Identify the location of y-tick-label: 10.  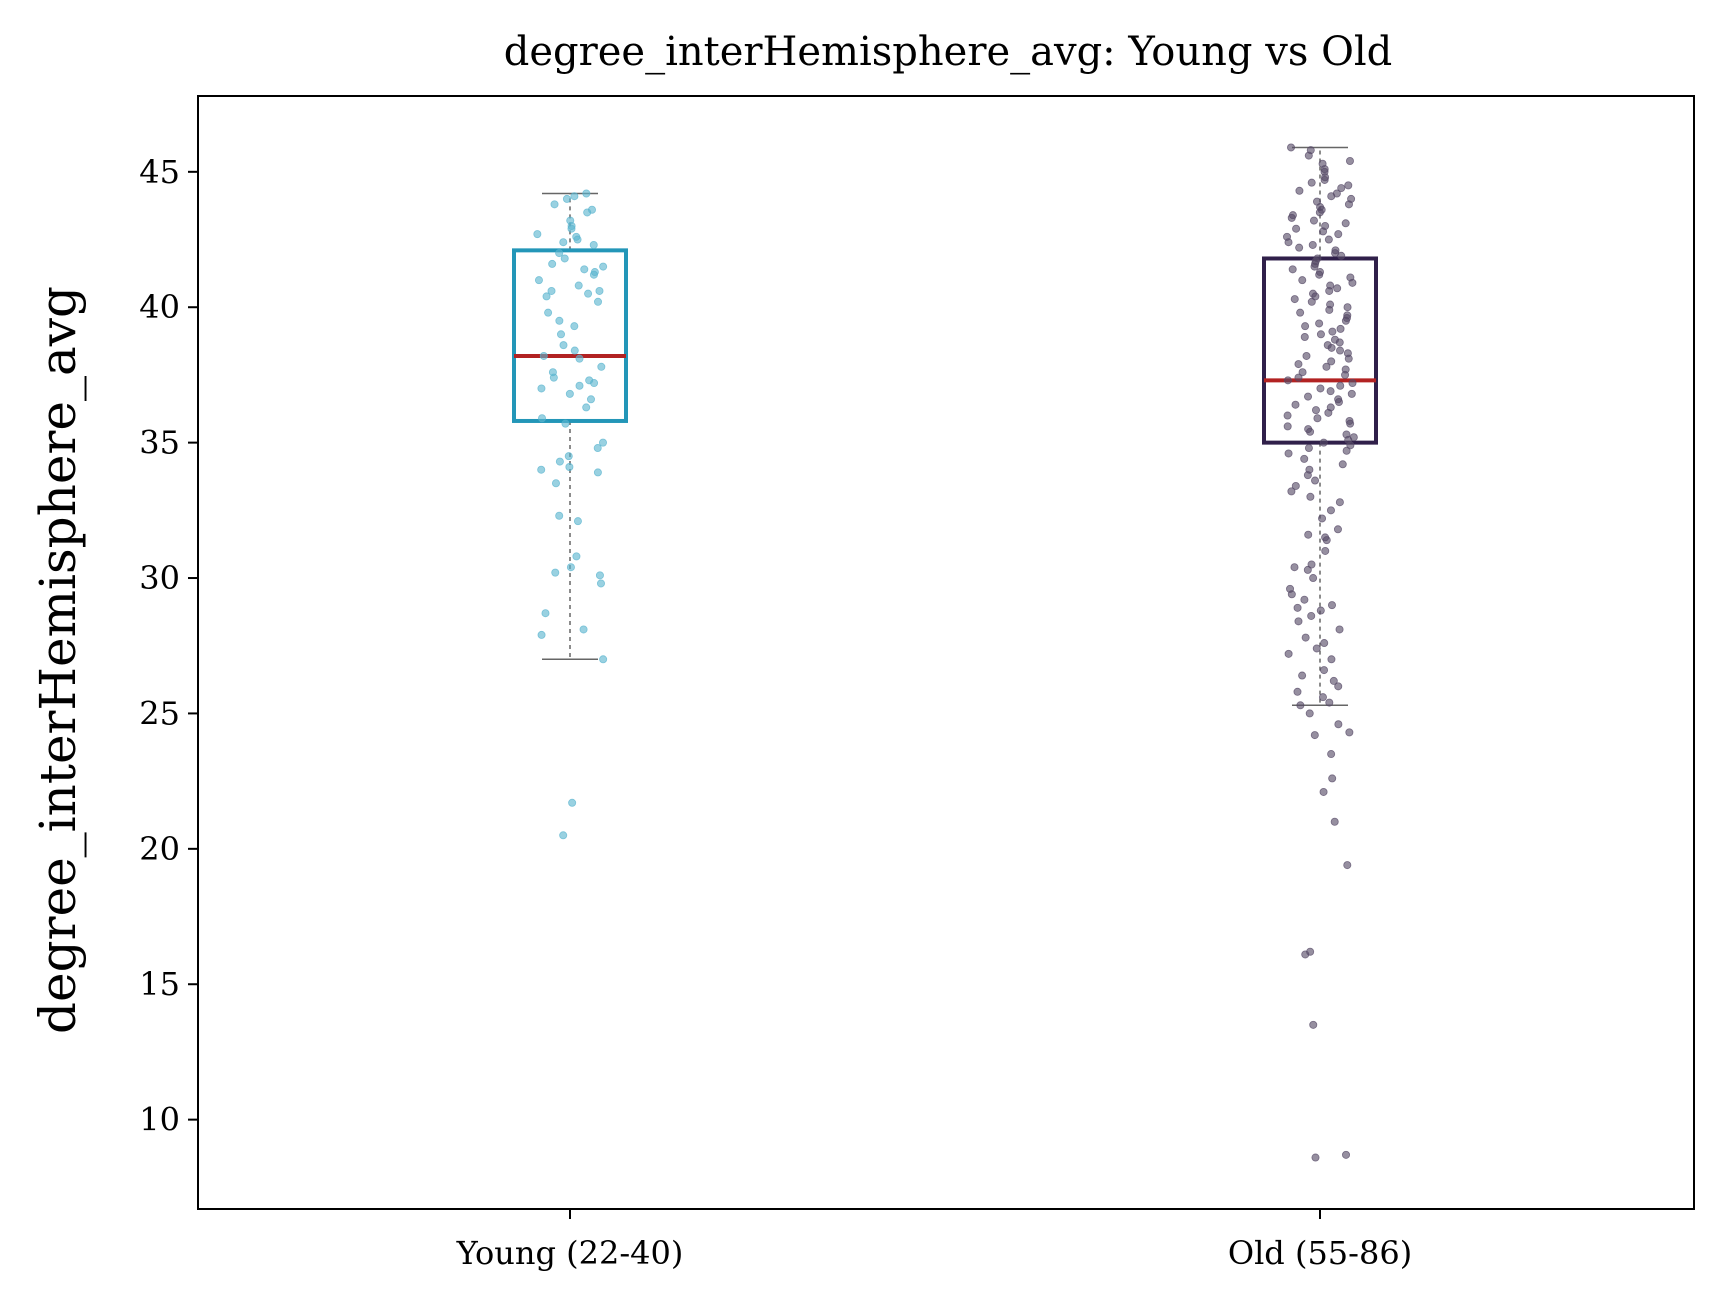
(159, 1120).